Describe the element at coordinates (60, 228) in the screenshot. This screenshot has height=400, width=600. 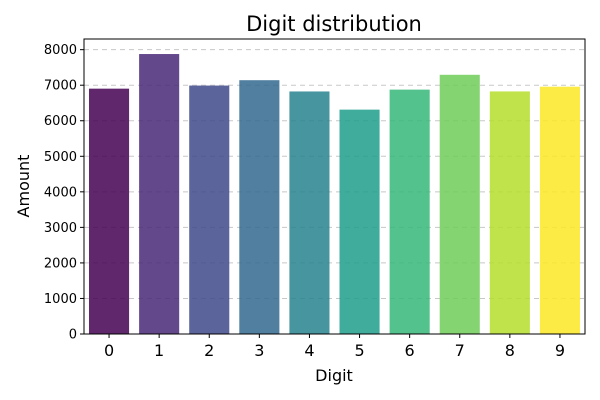
I see `y-tick-label: 3000` at that location.